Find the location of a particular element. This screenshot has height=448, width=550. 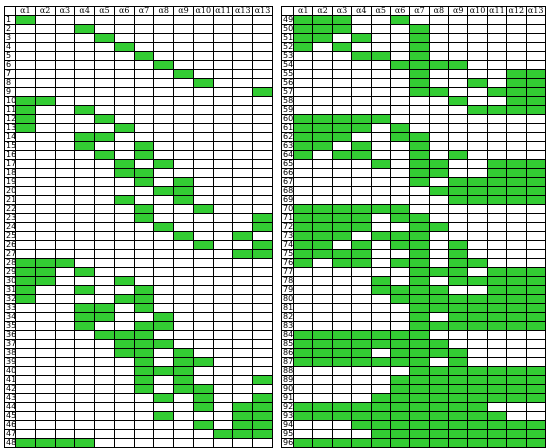

column-header: α8 is located at coordinates (164, 11).